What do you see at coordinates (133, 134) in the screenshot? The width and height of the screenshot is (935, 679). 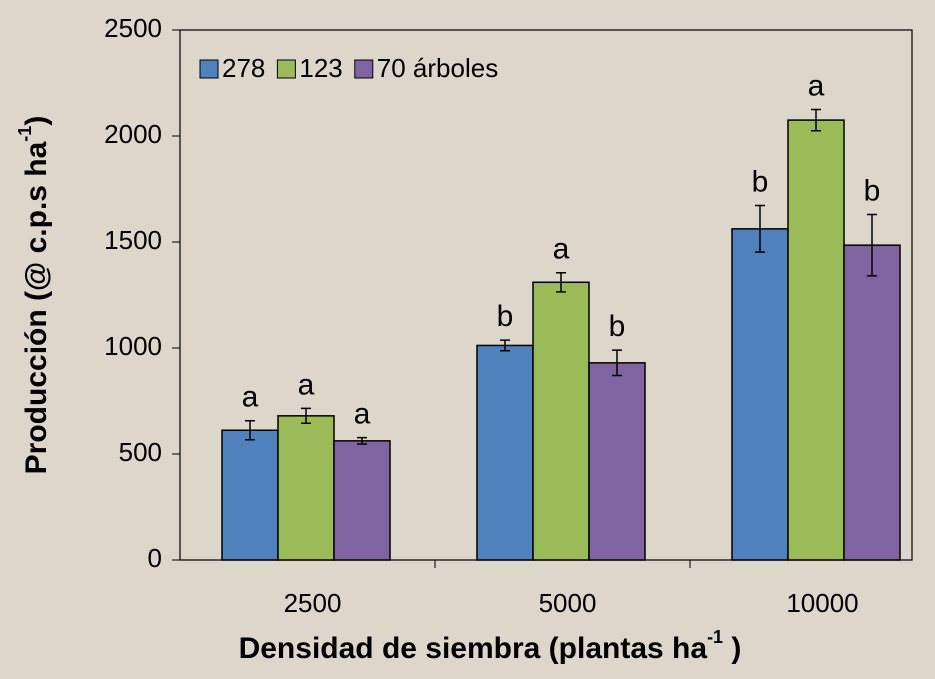 I see `y-tick-label: 2000` at bounding box center [133, 134].